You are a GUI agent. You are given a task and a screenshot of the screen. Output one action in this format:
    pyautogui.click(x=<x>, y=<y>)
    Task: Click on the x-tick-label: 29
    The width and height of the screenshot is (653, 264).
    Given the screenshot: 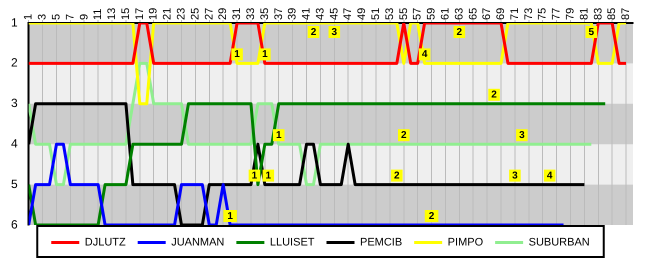 What is the action you would take?
    pyautogui.click(x=223, y=14)
    